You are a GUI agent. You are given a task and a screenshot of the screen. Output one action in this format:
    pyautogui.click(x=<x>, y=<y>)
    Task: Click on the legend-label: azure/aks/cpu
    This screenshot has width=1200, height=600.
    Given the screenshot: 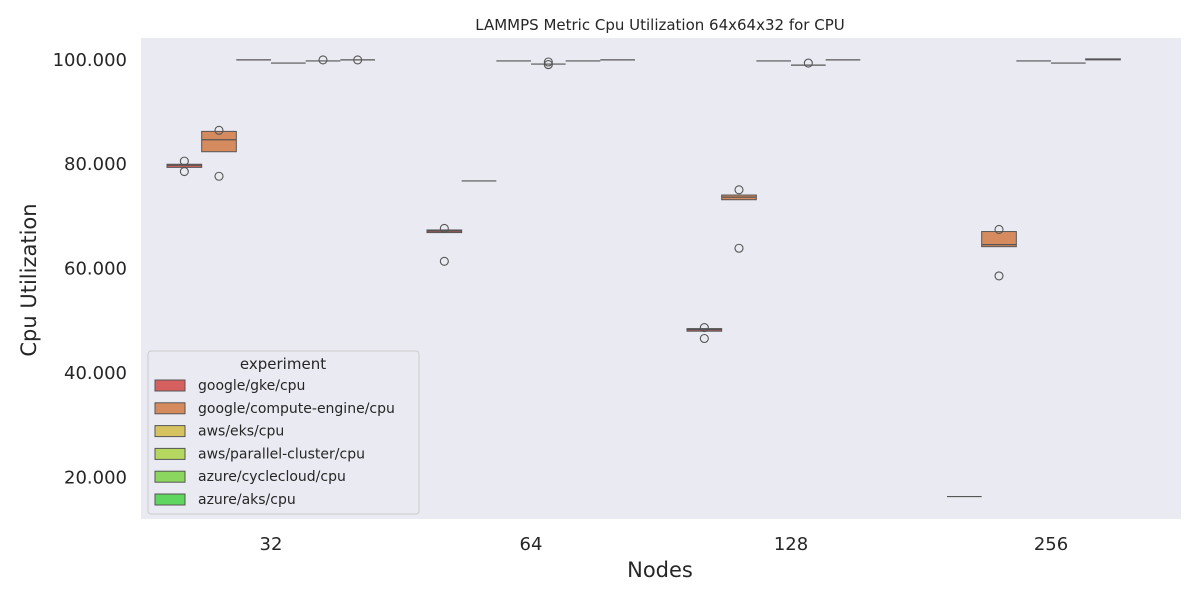 What is the action you would take?
    pyautogui.click(x=247, y=500)
    